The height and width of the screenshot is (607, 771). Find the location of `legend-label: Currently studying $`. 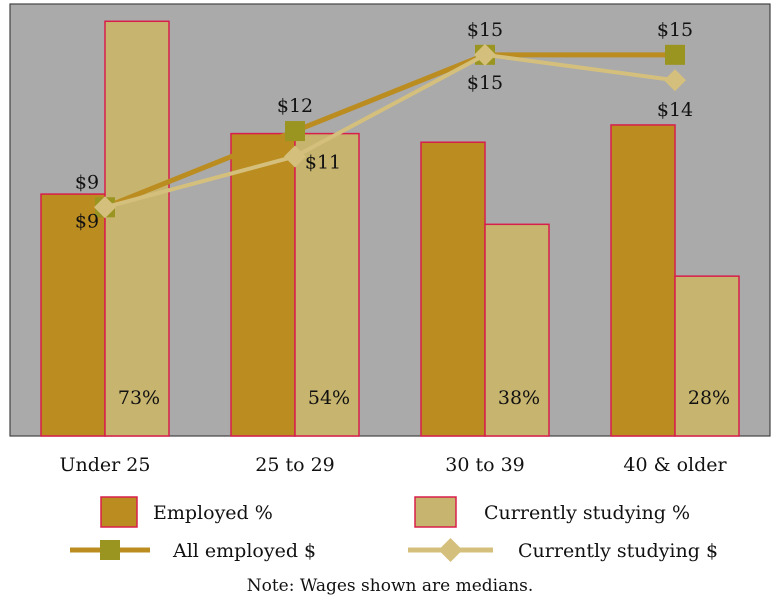

legend-label: Currently studying $ is located at coordinates (618, 551).